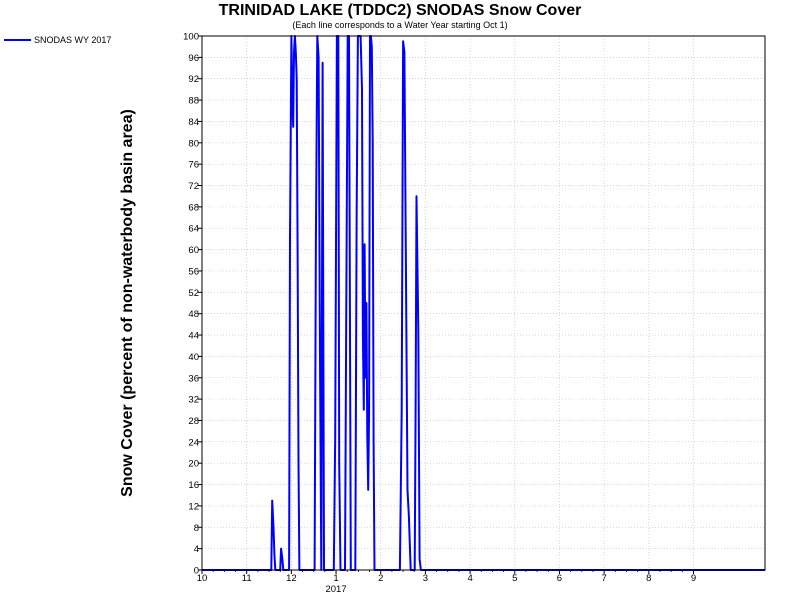  Describe the element at coordinates (514, 578) in the screenshot. I see `x-tick-label: 5` at that location.